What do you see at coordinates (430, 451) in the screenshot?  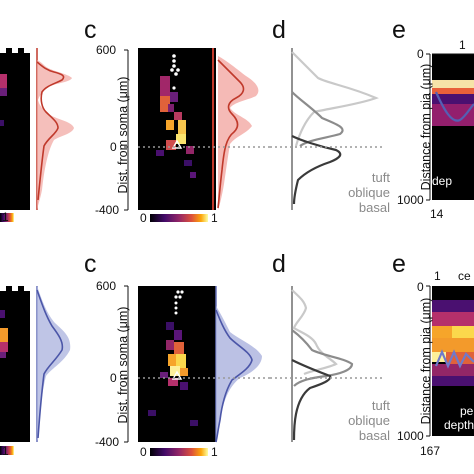 I see `row2-e-bottom-label: 167` at bounding box center [430, 451].